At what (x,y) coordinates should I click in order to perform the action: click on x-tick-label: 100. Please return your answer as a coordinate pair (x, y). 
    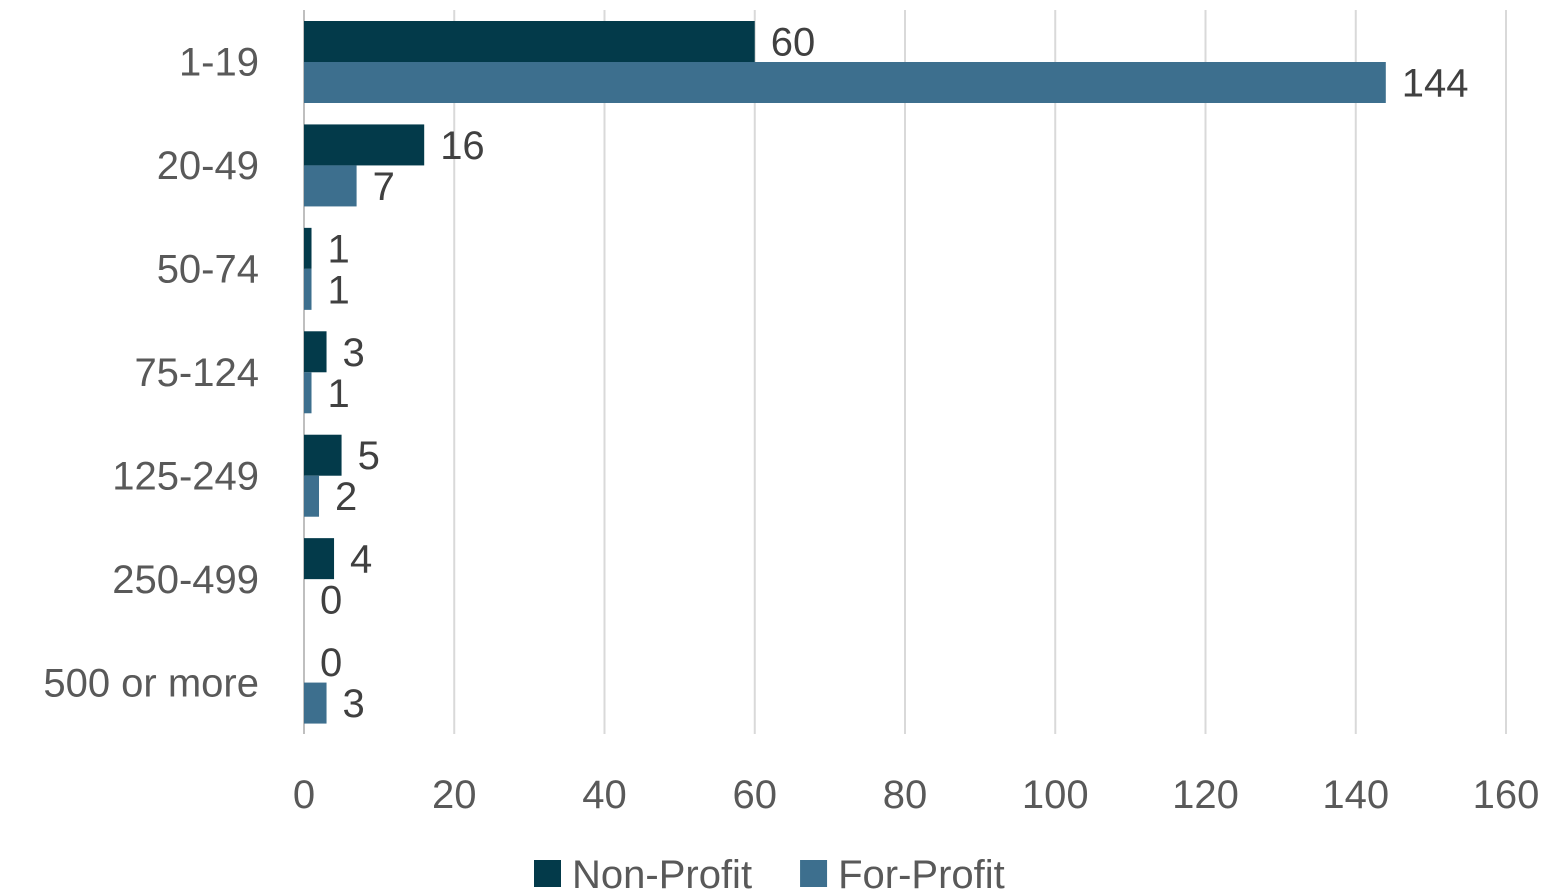
    Looking at the image, I should click on (1055, 795).